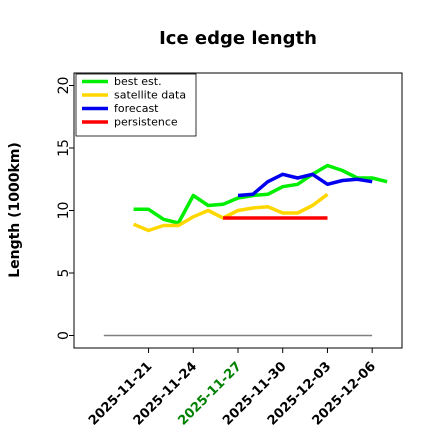 The height and width of the screenshot is (440, 440). What do you see at coordinates (238, 38) in the screenshot?
I see `chart-title: Ice edge length` at bounding box center [238, 38].